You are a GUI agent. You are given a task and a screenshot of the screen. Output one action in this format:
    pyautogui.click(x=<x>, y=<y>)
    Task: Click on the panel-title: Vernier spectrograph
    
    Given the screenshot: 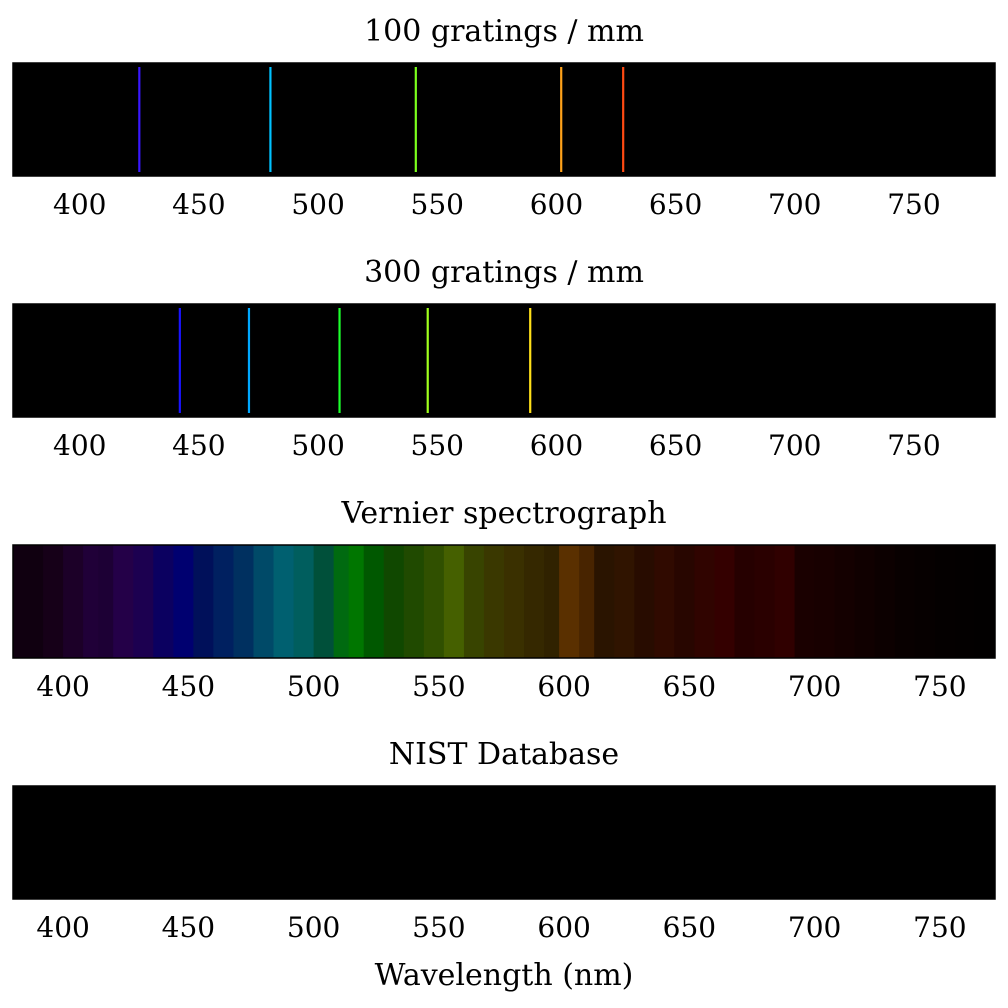 What is the action you would take?
    pyautogui.click(x=503, y=513)
    